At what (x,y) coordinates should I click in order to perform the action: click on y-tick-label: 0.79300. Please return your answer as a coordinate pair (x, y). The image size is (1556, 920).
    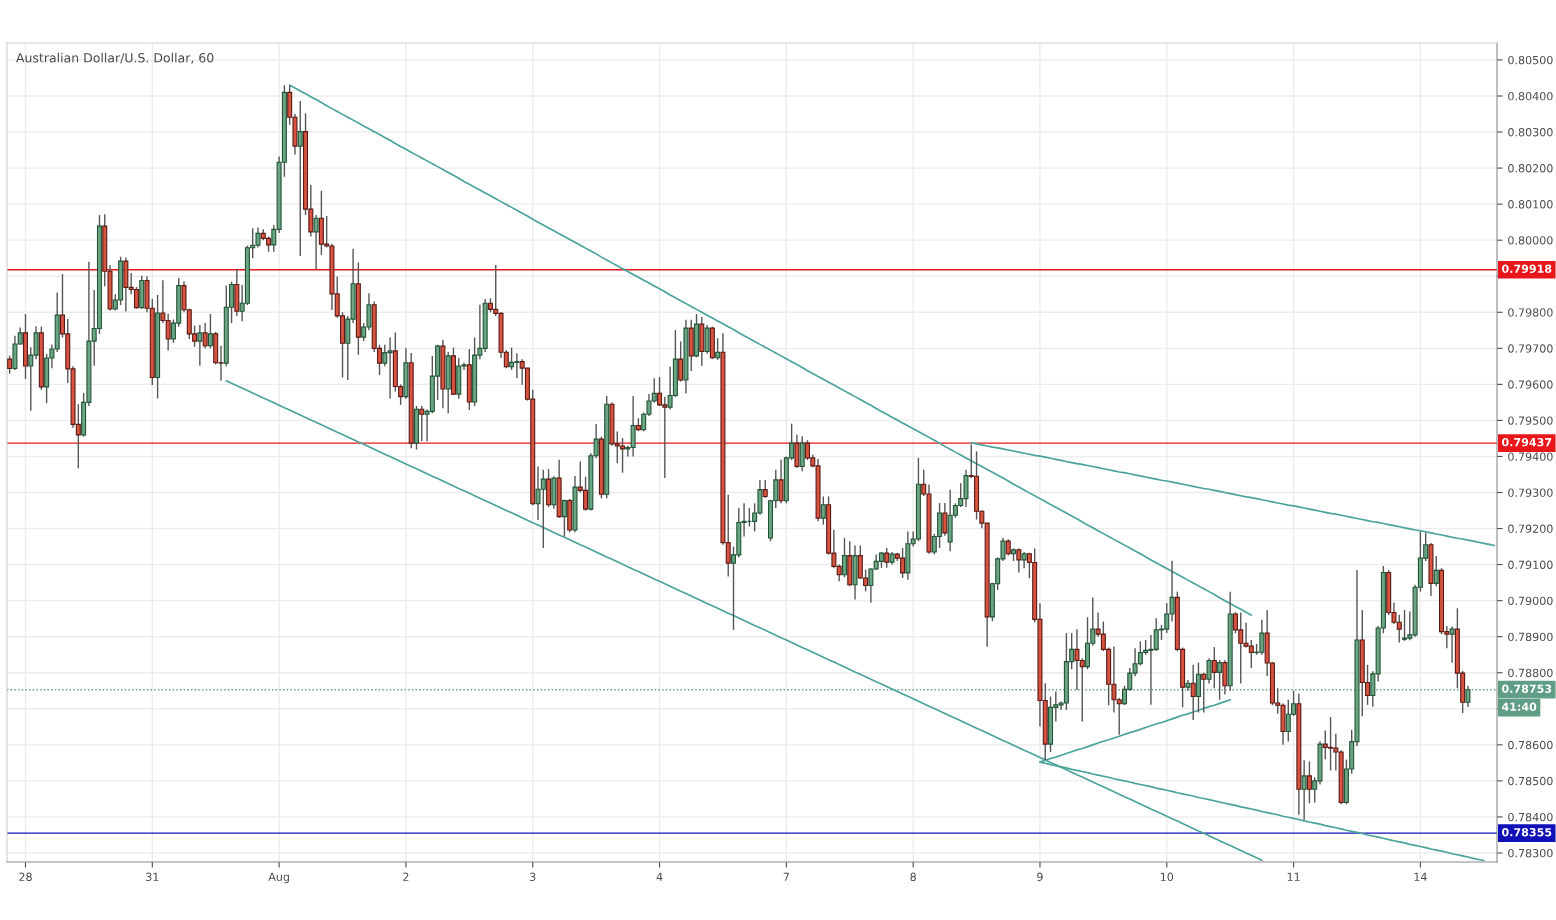
    Looking at the image, I should click on (1530, 492).